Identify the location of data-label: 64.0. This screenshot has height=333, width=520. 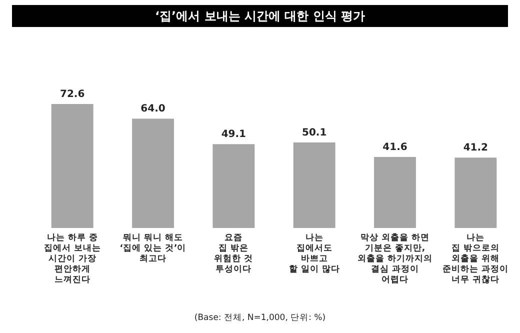
(153, 109).